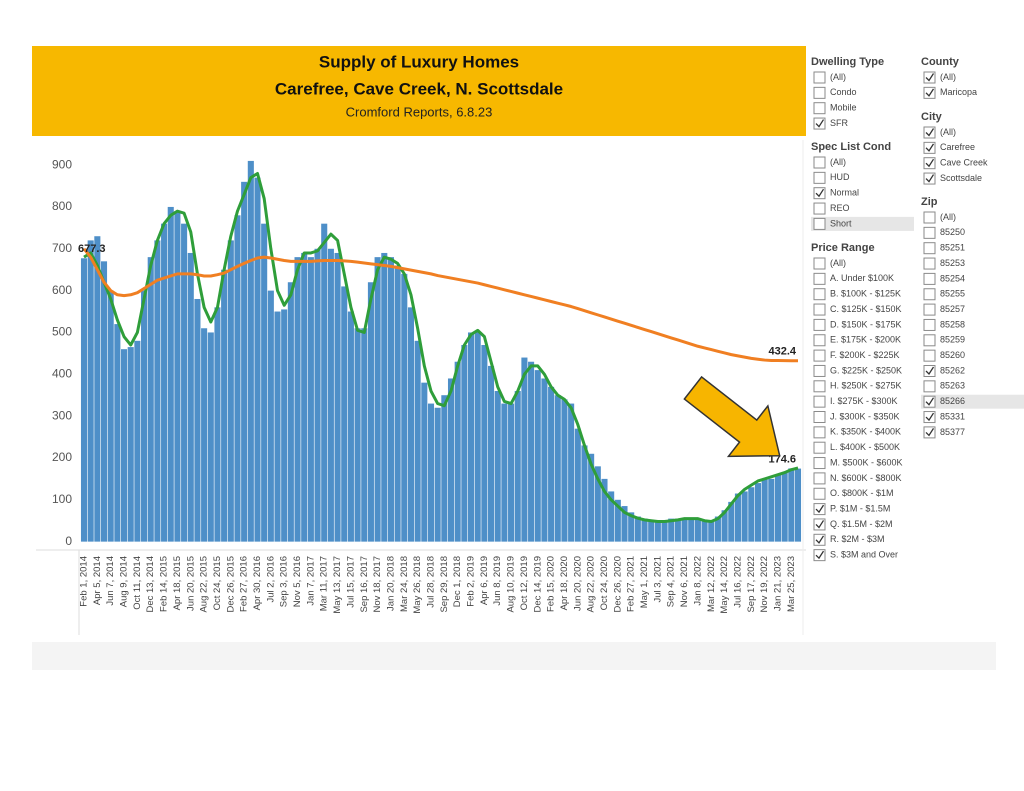 The image size is (1024, 791). Describe the element at coordinates (952, 432) in the screenshot. I see `filter-item: 85377` at that location.